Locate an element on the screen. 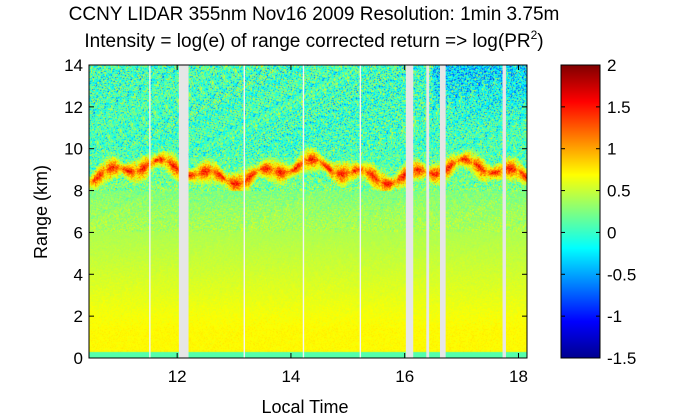 The image size is (700, 420). y-tick-label-4: 8 is located at coordinates (78, 191).